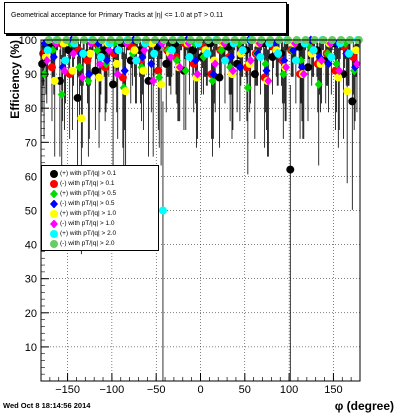 This screenshot has width=400, height=414. I want to click on legend-entry: (+) with pT/|q| > 0.1, so click(102, 174).